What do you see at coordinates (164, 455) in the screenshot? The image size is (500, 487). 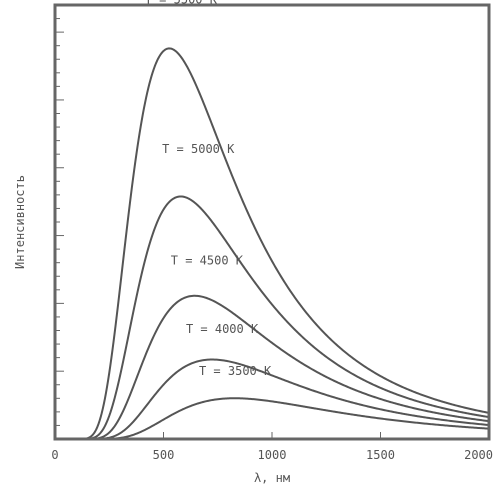 I see `x-tick-label: 500` at bounding box center [164, 455].